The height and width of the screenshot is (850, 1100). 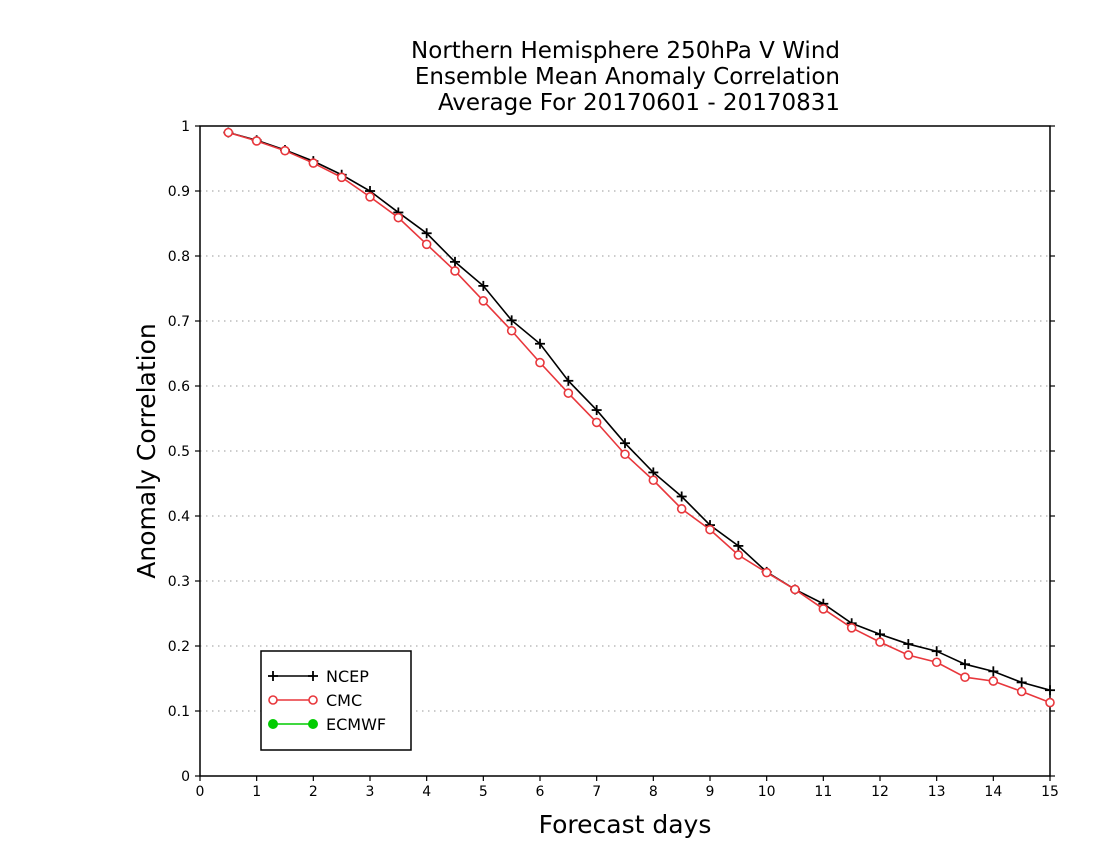 I want to click on legend-entry-ncep: NCEP, so click(x=318, y=676).